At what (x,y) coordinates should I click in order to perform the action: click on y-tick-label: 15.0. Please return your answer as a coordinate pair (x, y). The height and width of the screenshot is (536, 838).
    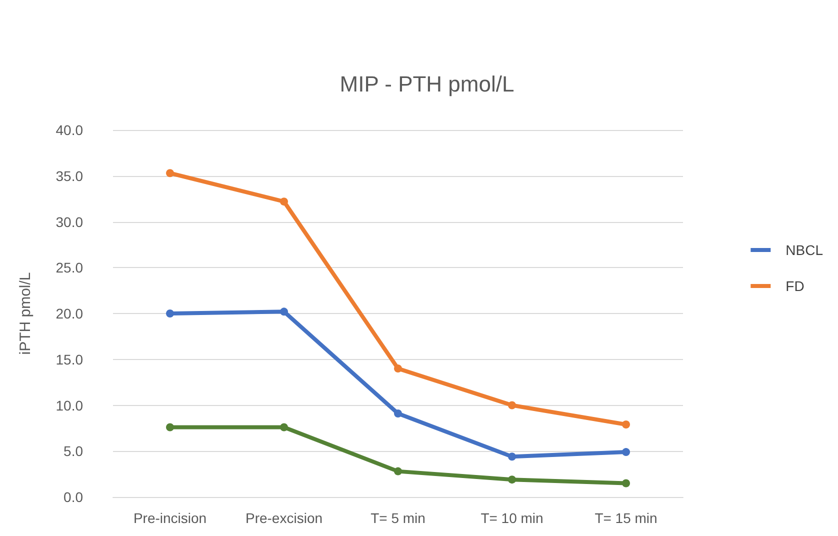
    Looking at the image, I should click on (70, 359).